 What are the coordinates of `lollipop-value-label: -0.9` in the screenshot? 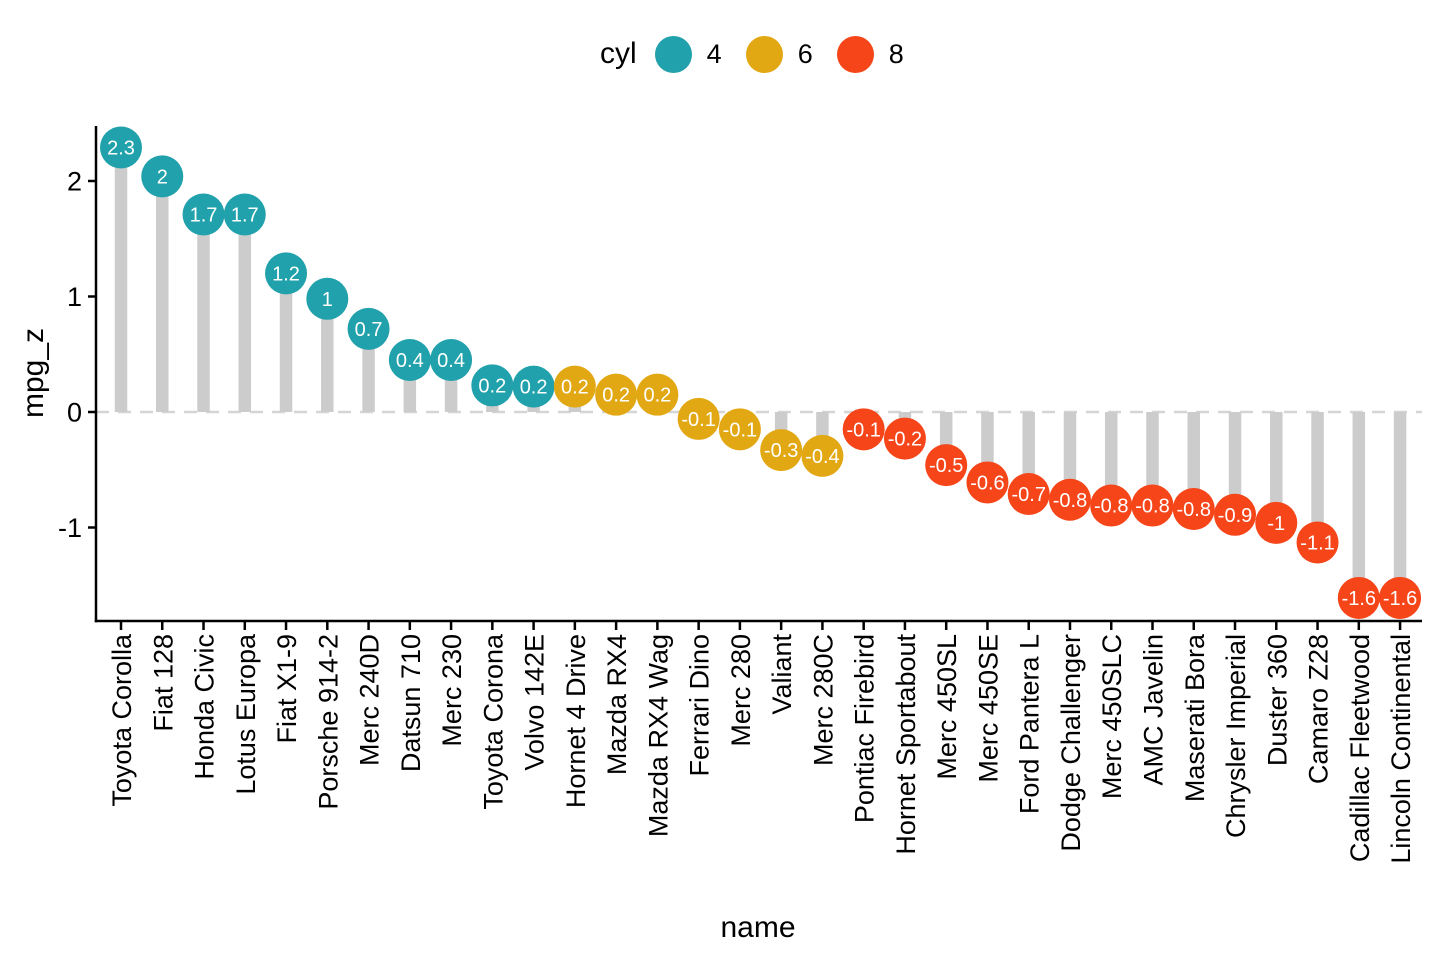 It's located at (1235, 516).